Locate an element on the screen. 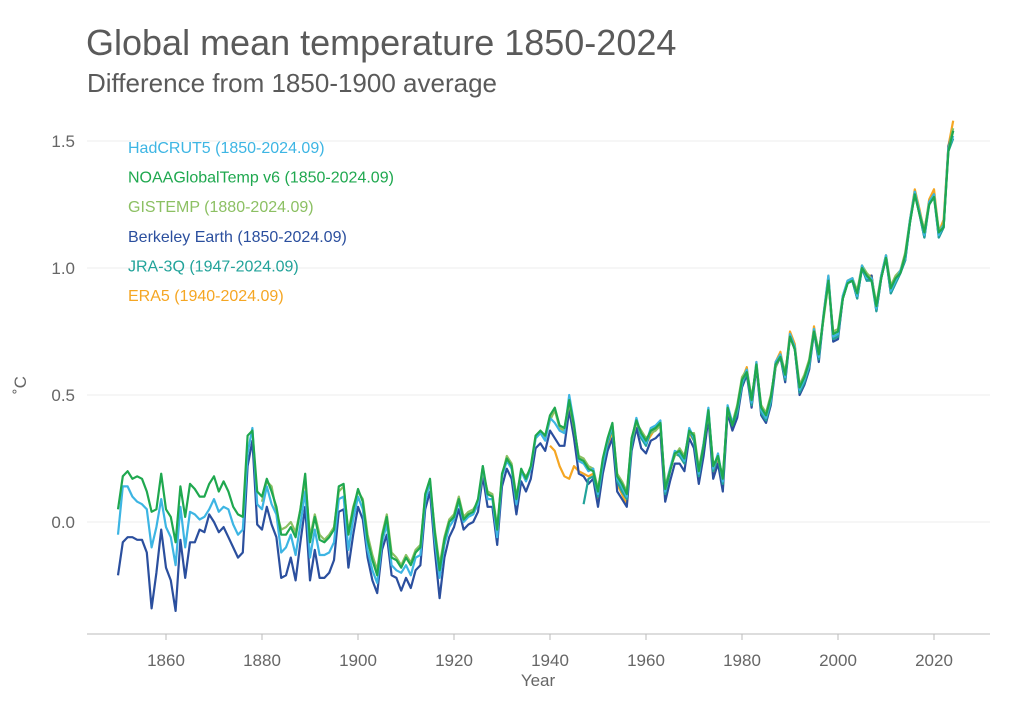 This screenshot has height=709, width=1024. y-tick-label: 1.0 is located at coordinates (63, 268).